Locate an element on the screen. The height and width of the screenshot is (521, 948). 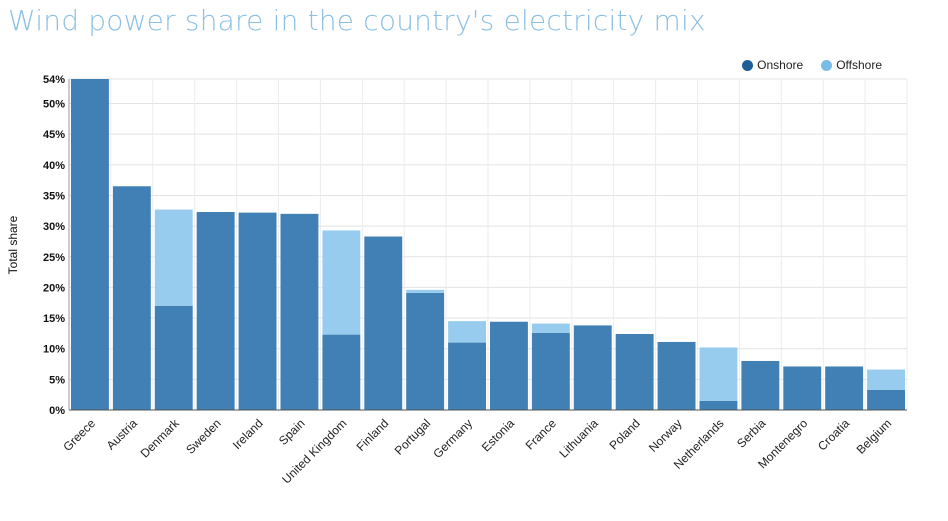
x-tick-label: Greece is located at coordinates (79, 435).